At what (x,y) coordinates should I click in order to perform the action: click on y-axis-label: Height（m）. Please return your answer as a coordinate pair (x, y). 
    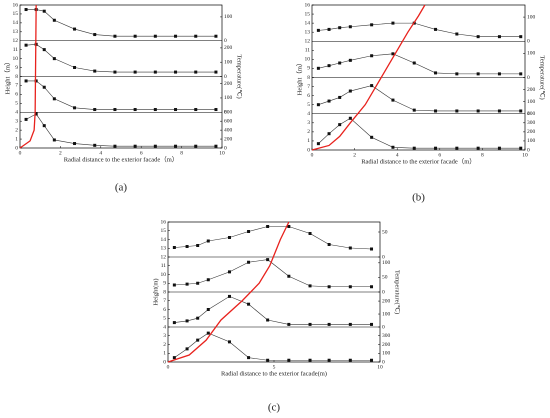
    Looking at the image, I should click on (7, 77).